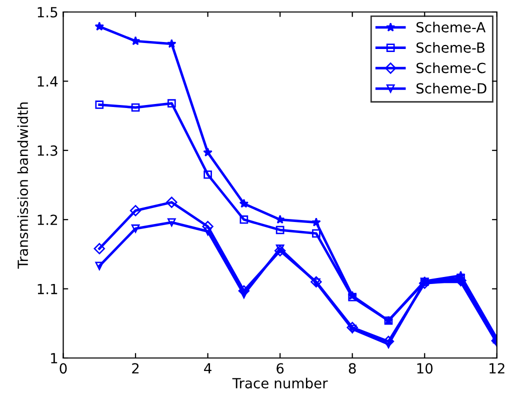 Image resolution: width=506 pixels, height=400 pixels. Describe the element at coordinates (450, 47) in the screenshot. I see `legend-label: Scheme-B` at that location.